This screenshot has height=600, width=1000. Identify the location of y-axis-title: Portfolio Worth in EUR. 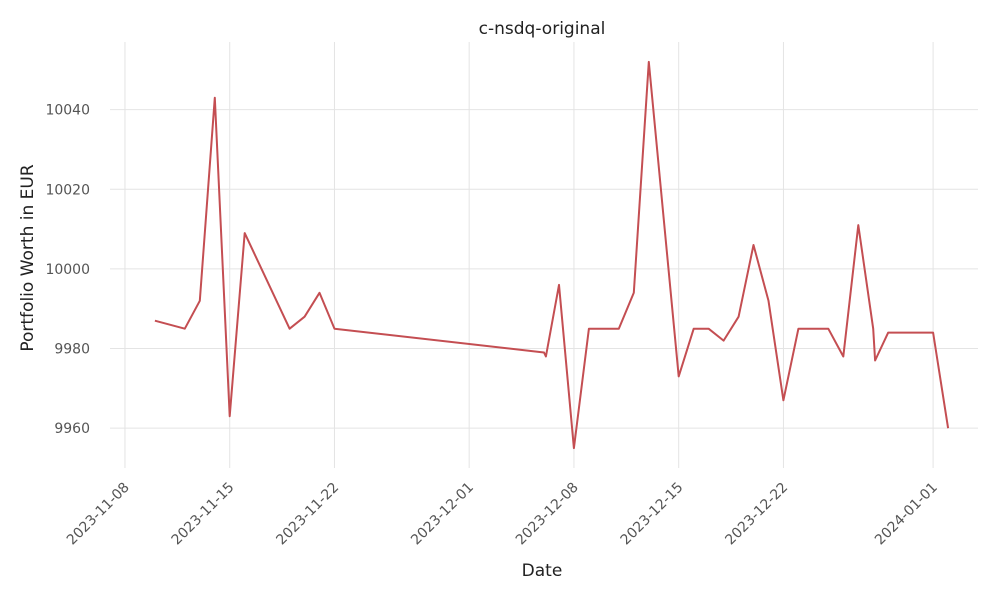
(28, 257).